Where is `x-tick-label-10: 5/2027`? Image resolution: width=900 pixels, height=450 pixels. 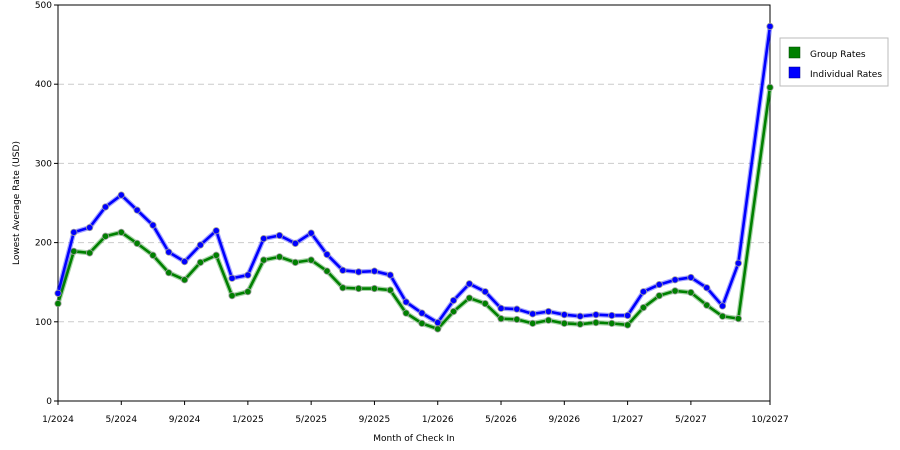
x-tick-label-10: 5/2027 is located at coordinates (691, 420).